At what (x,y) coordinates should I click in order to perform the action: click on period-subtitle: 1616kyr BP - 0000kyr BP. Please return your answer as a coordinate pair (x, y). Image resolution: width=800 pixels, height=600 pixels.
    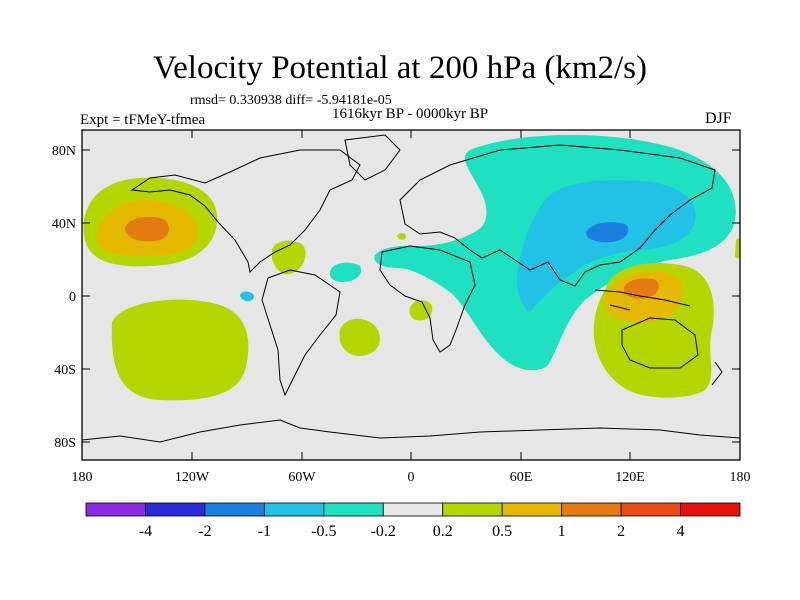
    Looking at the image, I should click on (410, 114).